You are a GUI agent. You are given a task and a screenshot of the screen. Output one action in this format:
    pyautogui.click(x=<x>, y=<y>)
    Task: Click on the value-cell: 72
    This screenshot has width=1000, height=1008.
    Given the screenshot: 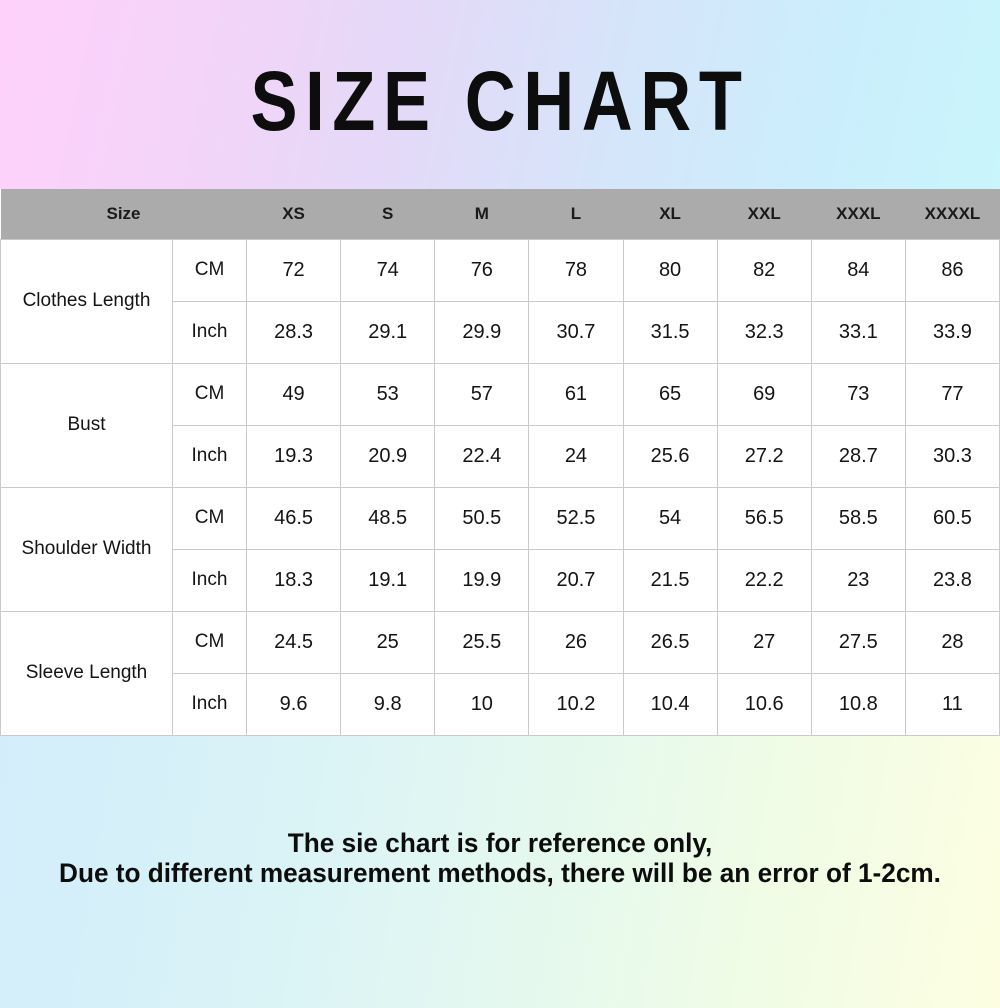 What is the action you would take?
    pyautogui.click(x=293, y=270)
    